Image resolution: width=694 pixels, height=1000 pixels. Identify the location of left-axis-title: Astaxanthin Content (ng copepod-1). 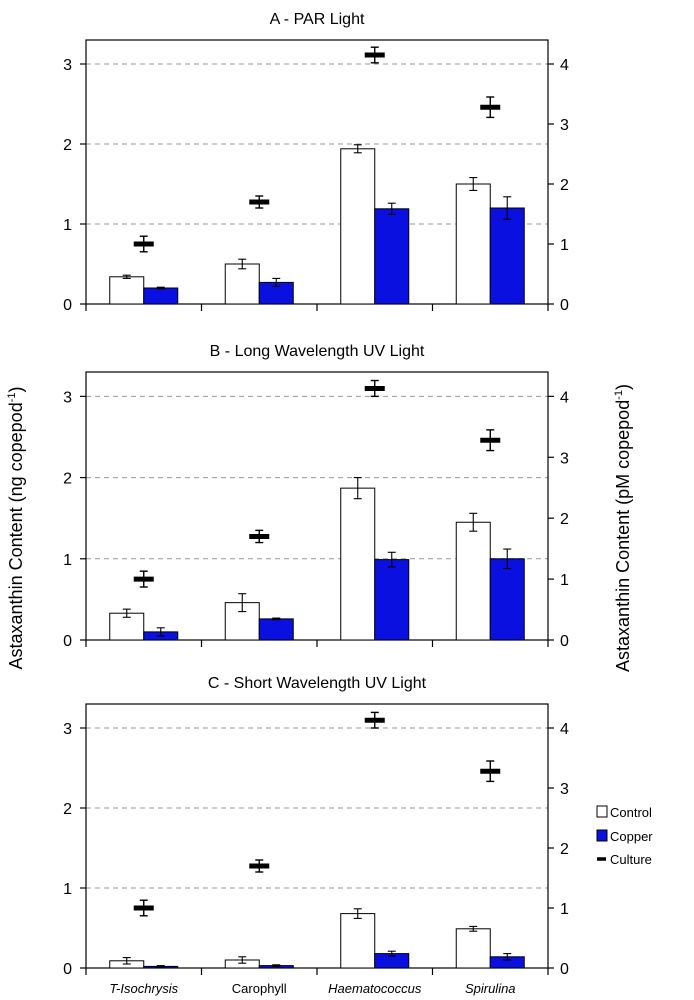
(16, 528).